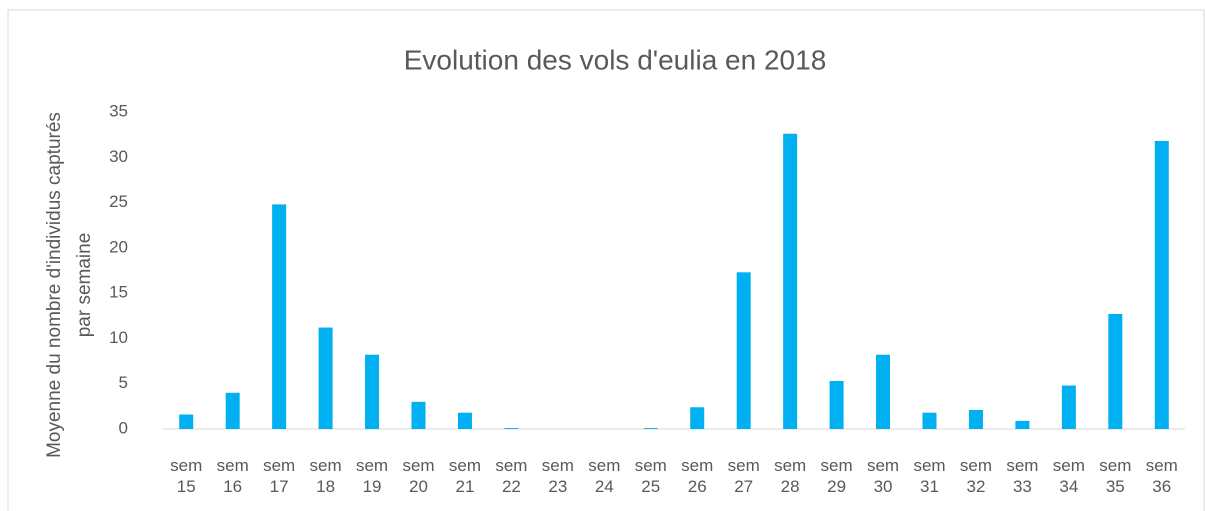 The image size is (1205, 511). What do you see at coordinates (883, 476) in the screenshot?
I see `x-tick-label: sem 30` at bounding box center [883, 476].